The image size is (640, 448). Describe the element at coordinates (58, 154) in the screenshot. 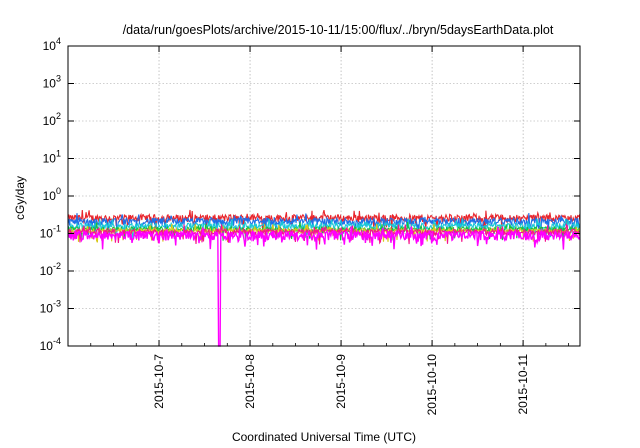

I see `y-tick-exponent: 1` at that location.